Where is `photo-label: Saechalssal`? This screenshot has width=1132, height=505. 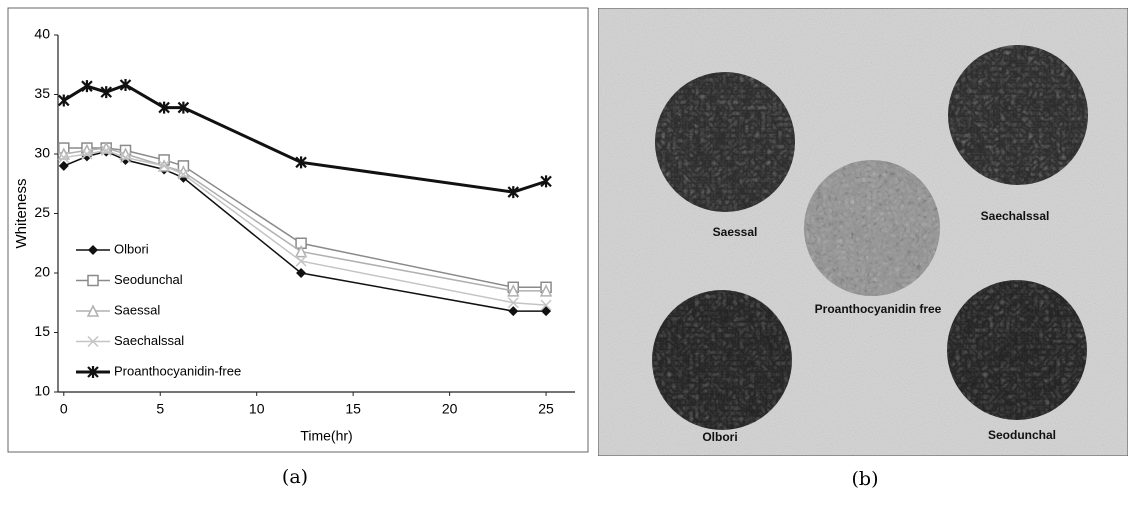
photo-label: Saechalssal is located at coordinates (1015, 216).